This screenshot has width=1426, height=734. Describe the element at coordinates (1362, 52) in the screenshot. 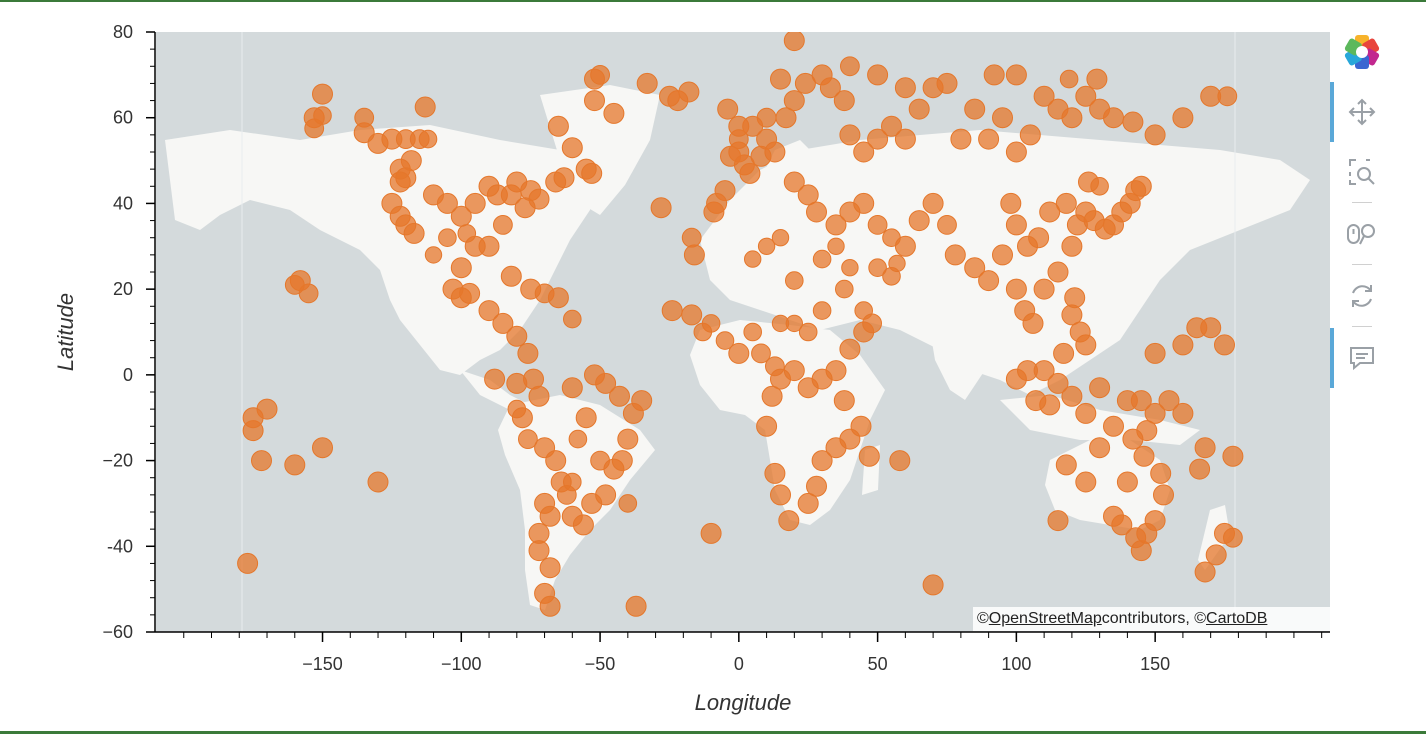

I see `bokeh-logo-icon` at that location.